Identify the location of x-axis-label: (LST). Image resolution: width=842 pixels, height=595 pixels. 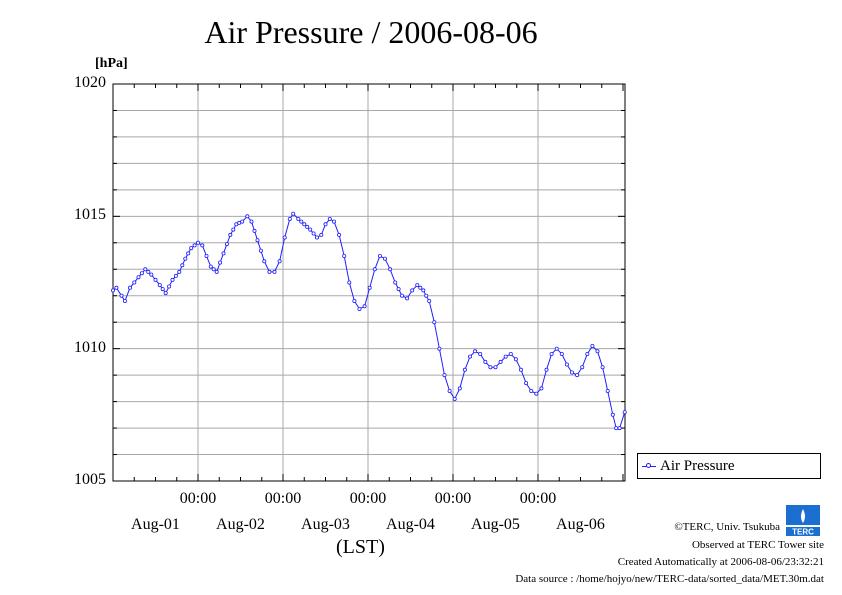
(360, 547).